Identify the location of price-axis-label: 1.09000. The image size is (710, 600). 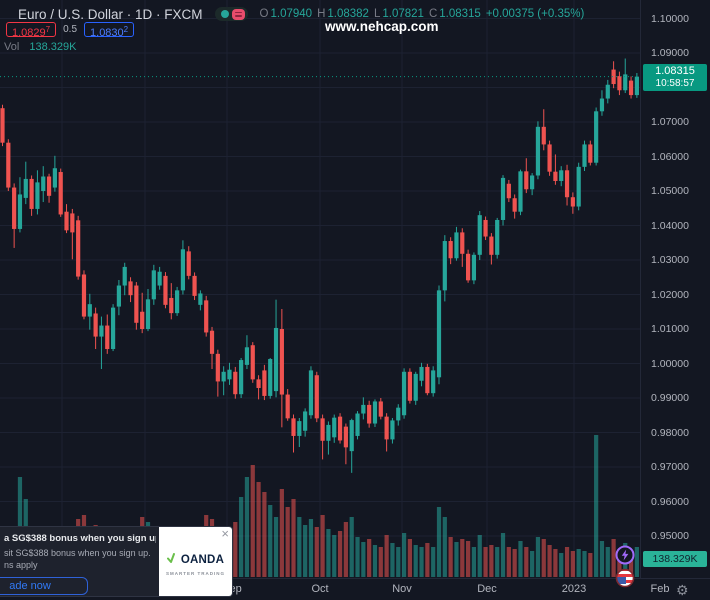
(670, 53).